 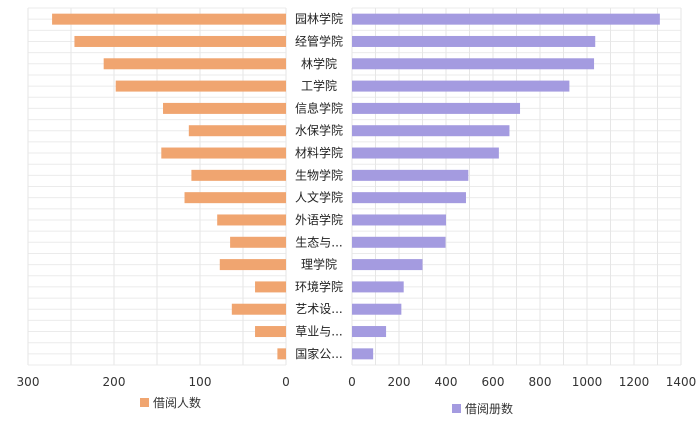 I want to click on right-tick-3: 600, so click(x=493, y=382).